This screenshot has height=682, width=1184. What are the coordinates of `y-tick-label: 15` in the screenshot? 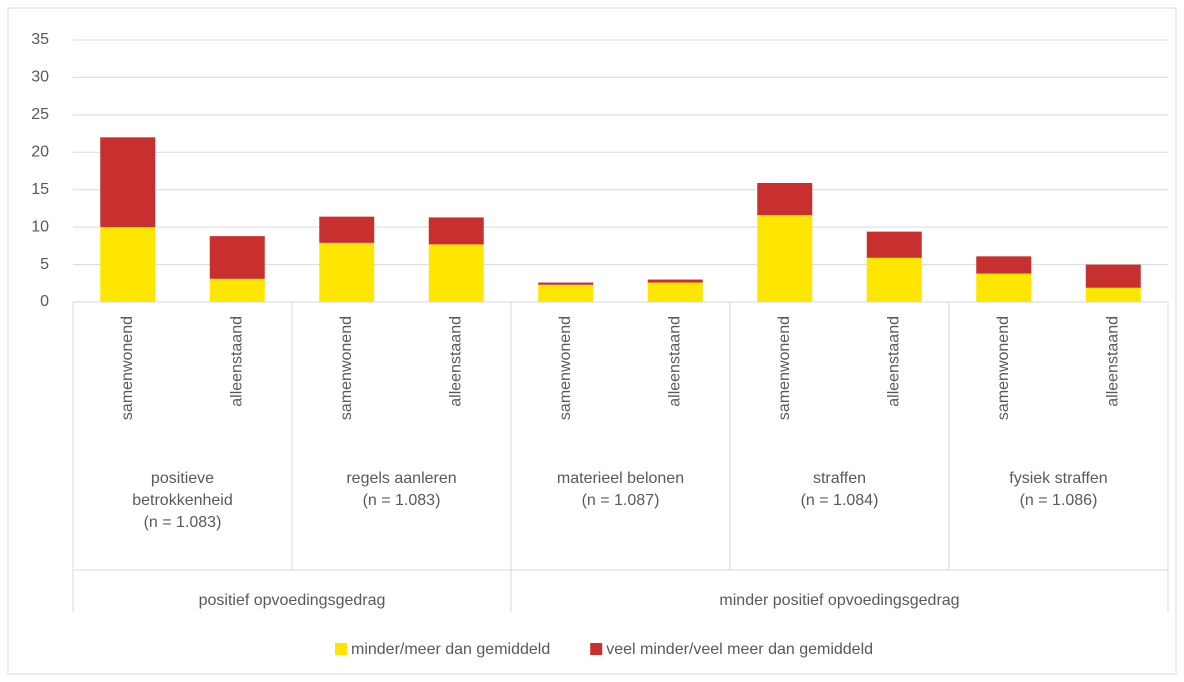 It's located at (40, 189).